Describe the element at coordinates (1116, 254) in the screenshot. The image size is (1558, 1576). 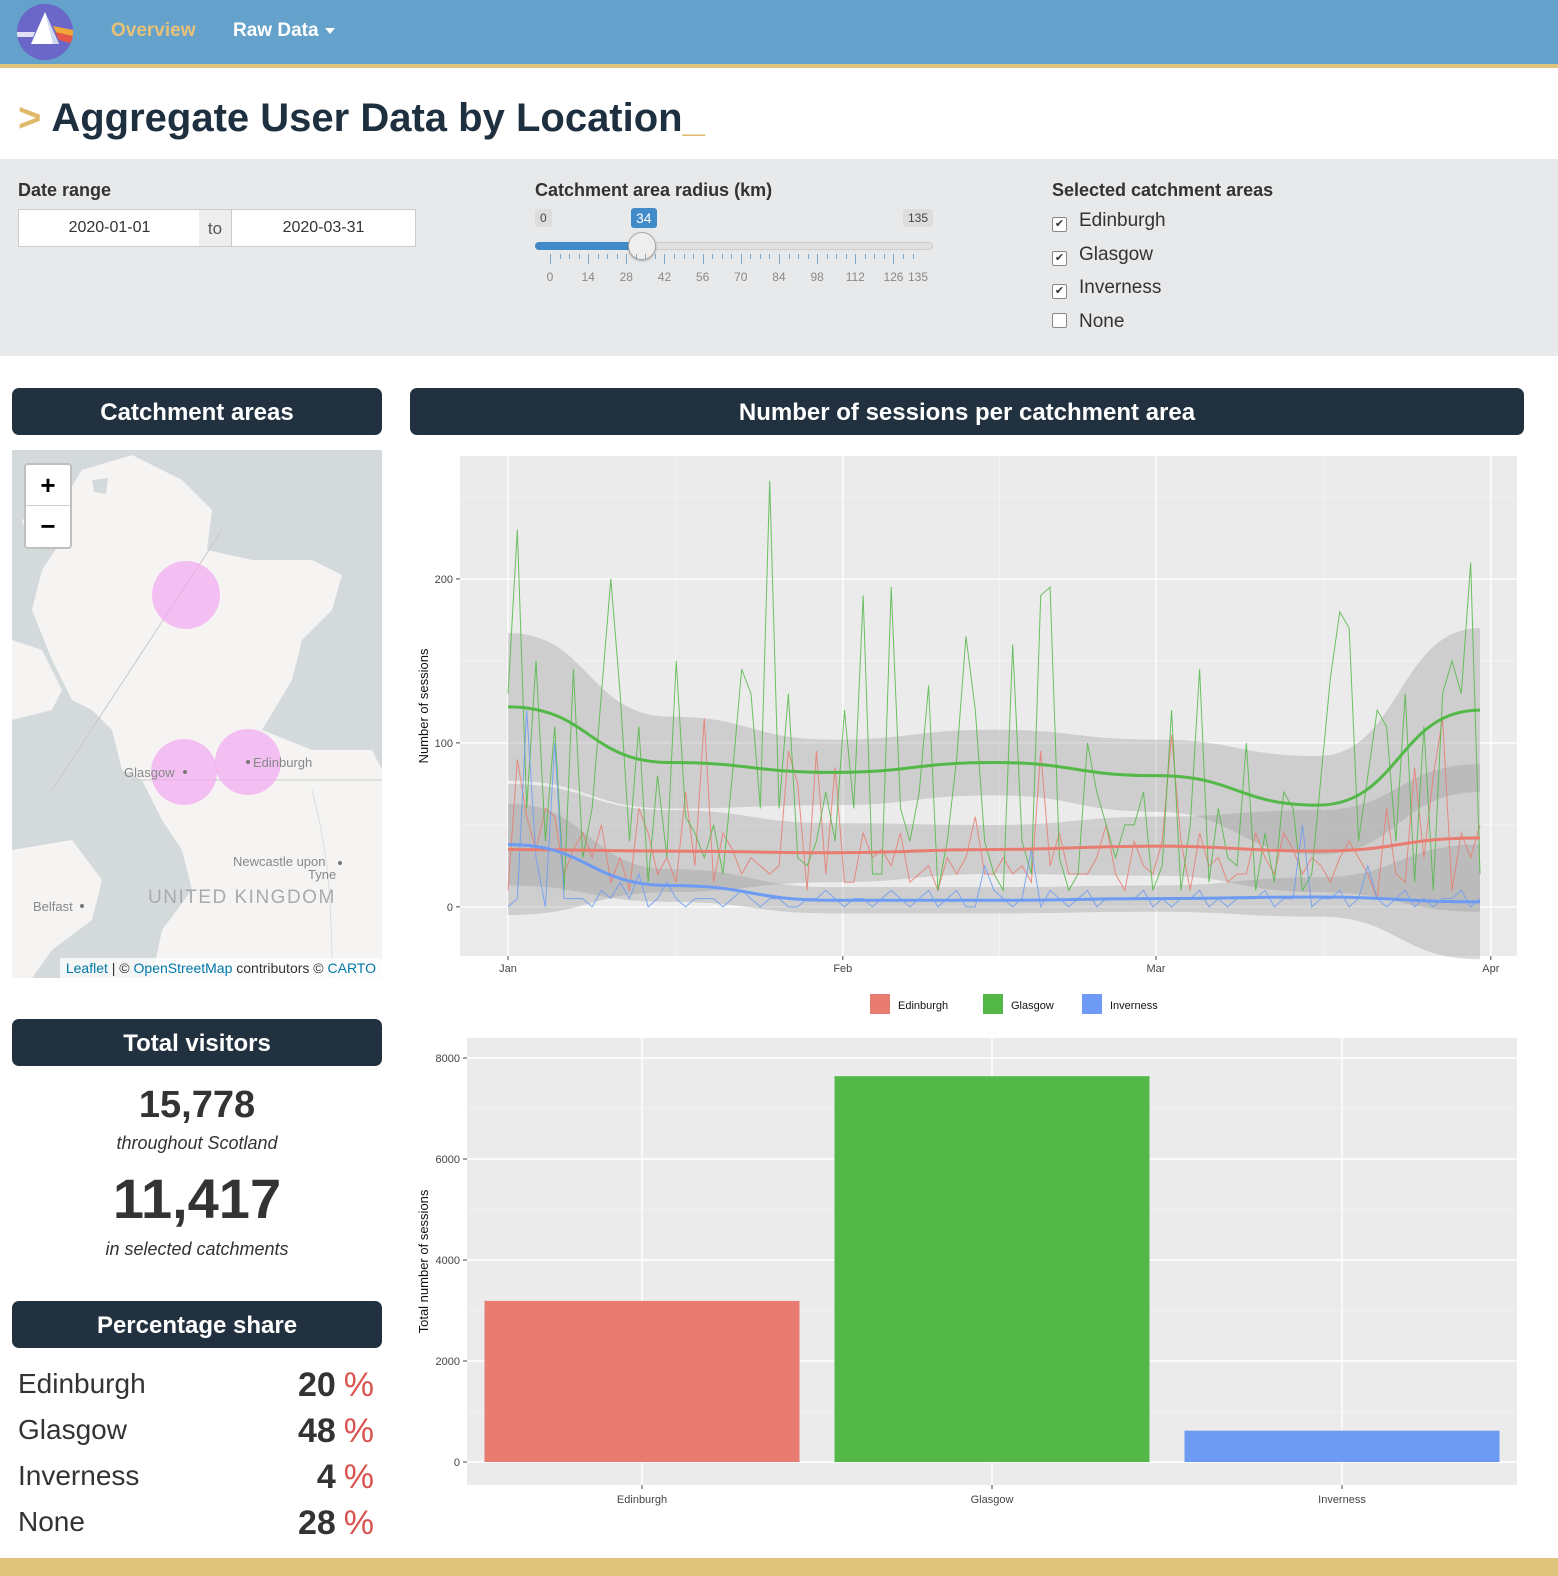
I see `checkbox-label: Glasgow` at that location.